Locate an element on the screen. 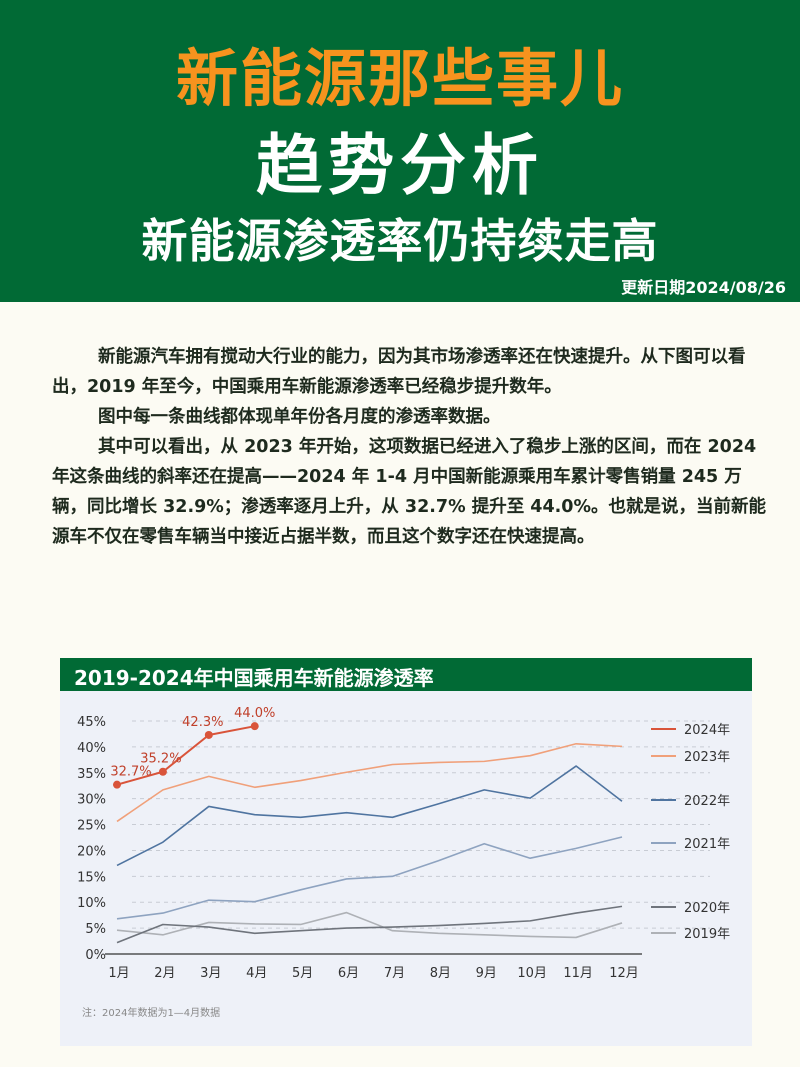 The width and height of the screenshot is (800, 1067). series-line-2019年 is located at coordinates (369, 925).